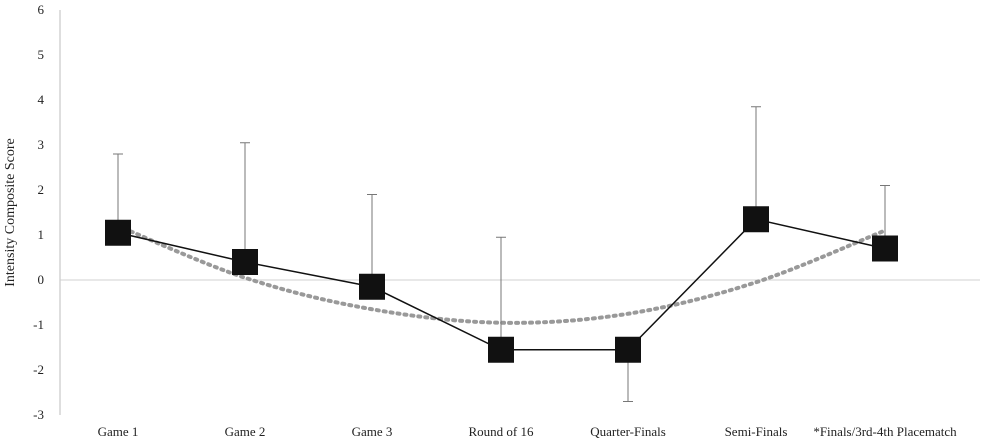 The width and height of the screenshot is (1000, 440). Describe the element at coordinates (41, 189) in the screenshot. I see `y-tick-label: 2` at that location.